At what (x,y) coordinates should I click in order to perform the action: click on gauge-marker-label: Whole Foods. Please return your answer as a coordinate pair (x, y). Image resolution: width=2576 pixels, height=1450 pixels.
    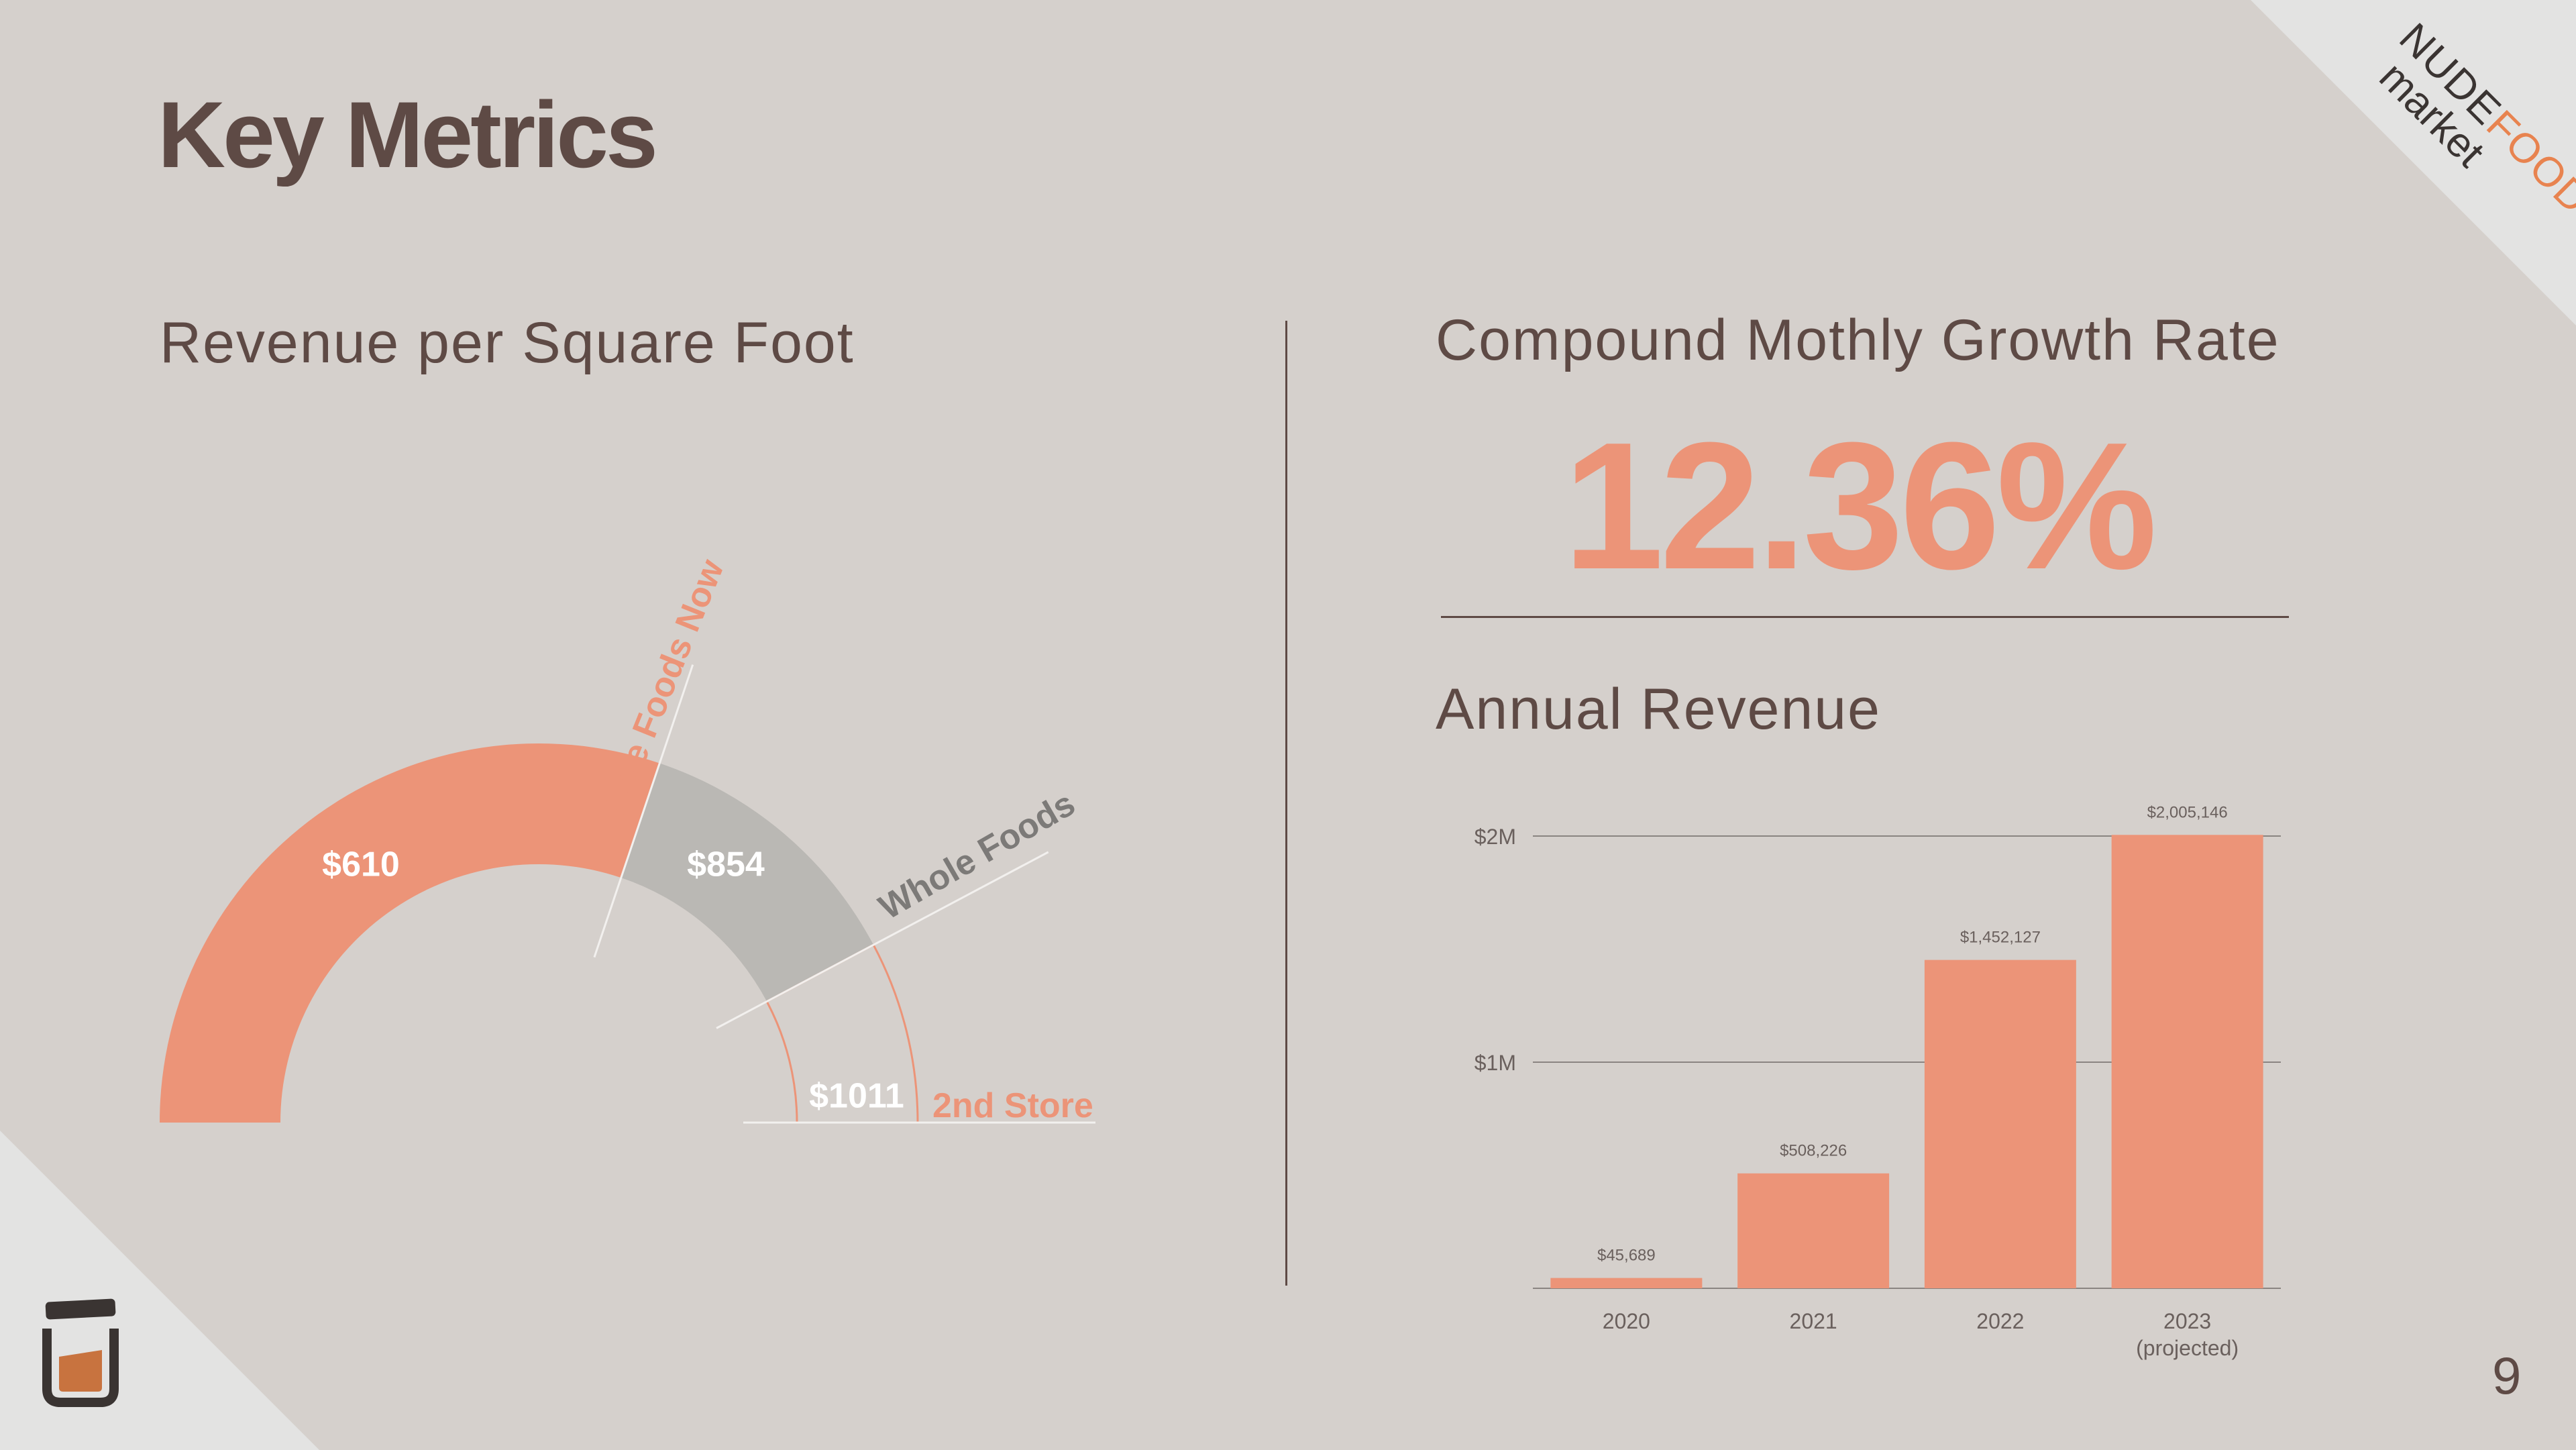
    Looking at the image, I should click on (977, 856).